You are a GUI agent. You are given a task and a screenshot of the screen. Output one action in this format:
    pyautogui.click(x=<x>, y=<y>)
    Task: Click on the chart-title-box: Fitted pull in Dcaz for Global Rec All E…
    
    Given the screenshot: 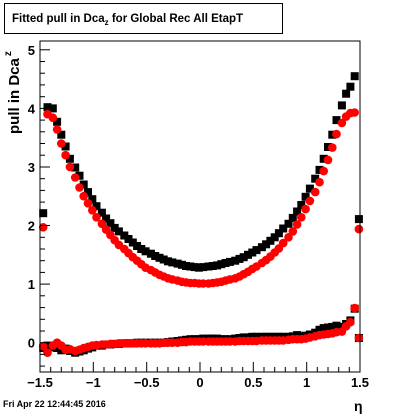 What is the action you would take?
    pyautogui.click(x=143, y=18)
    